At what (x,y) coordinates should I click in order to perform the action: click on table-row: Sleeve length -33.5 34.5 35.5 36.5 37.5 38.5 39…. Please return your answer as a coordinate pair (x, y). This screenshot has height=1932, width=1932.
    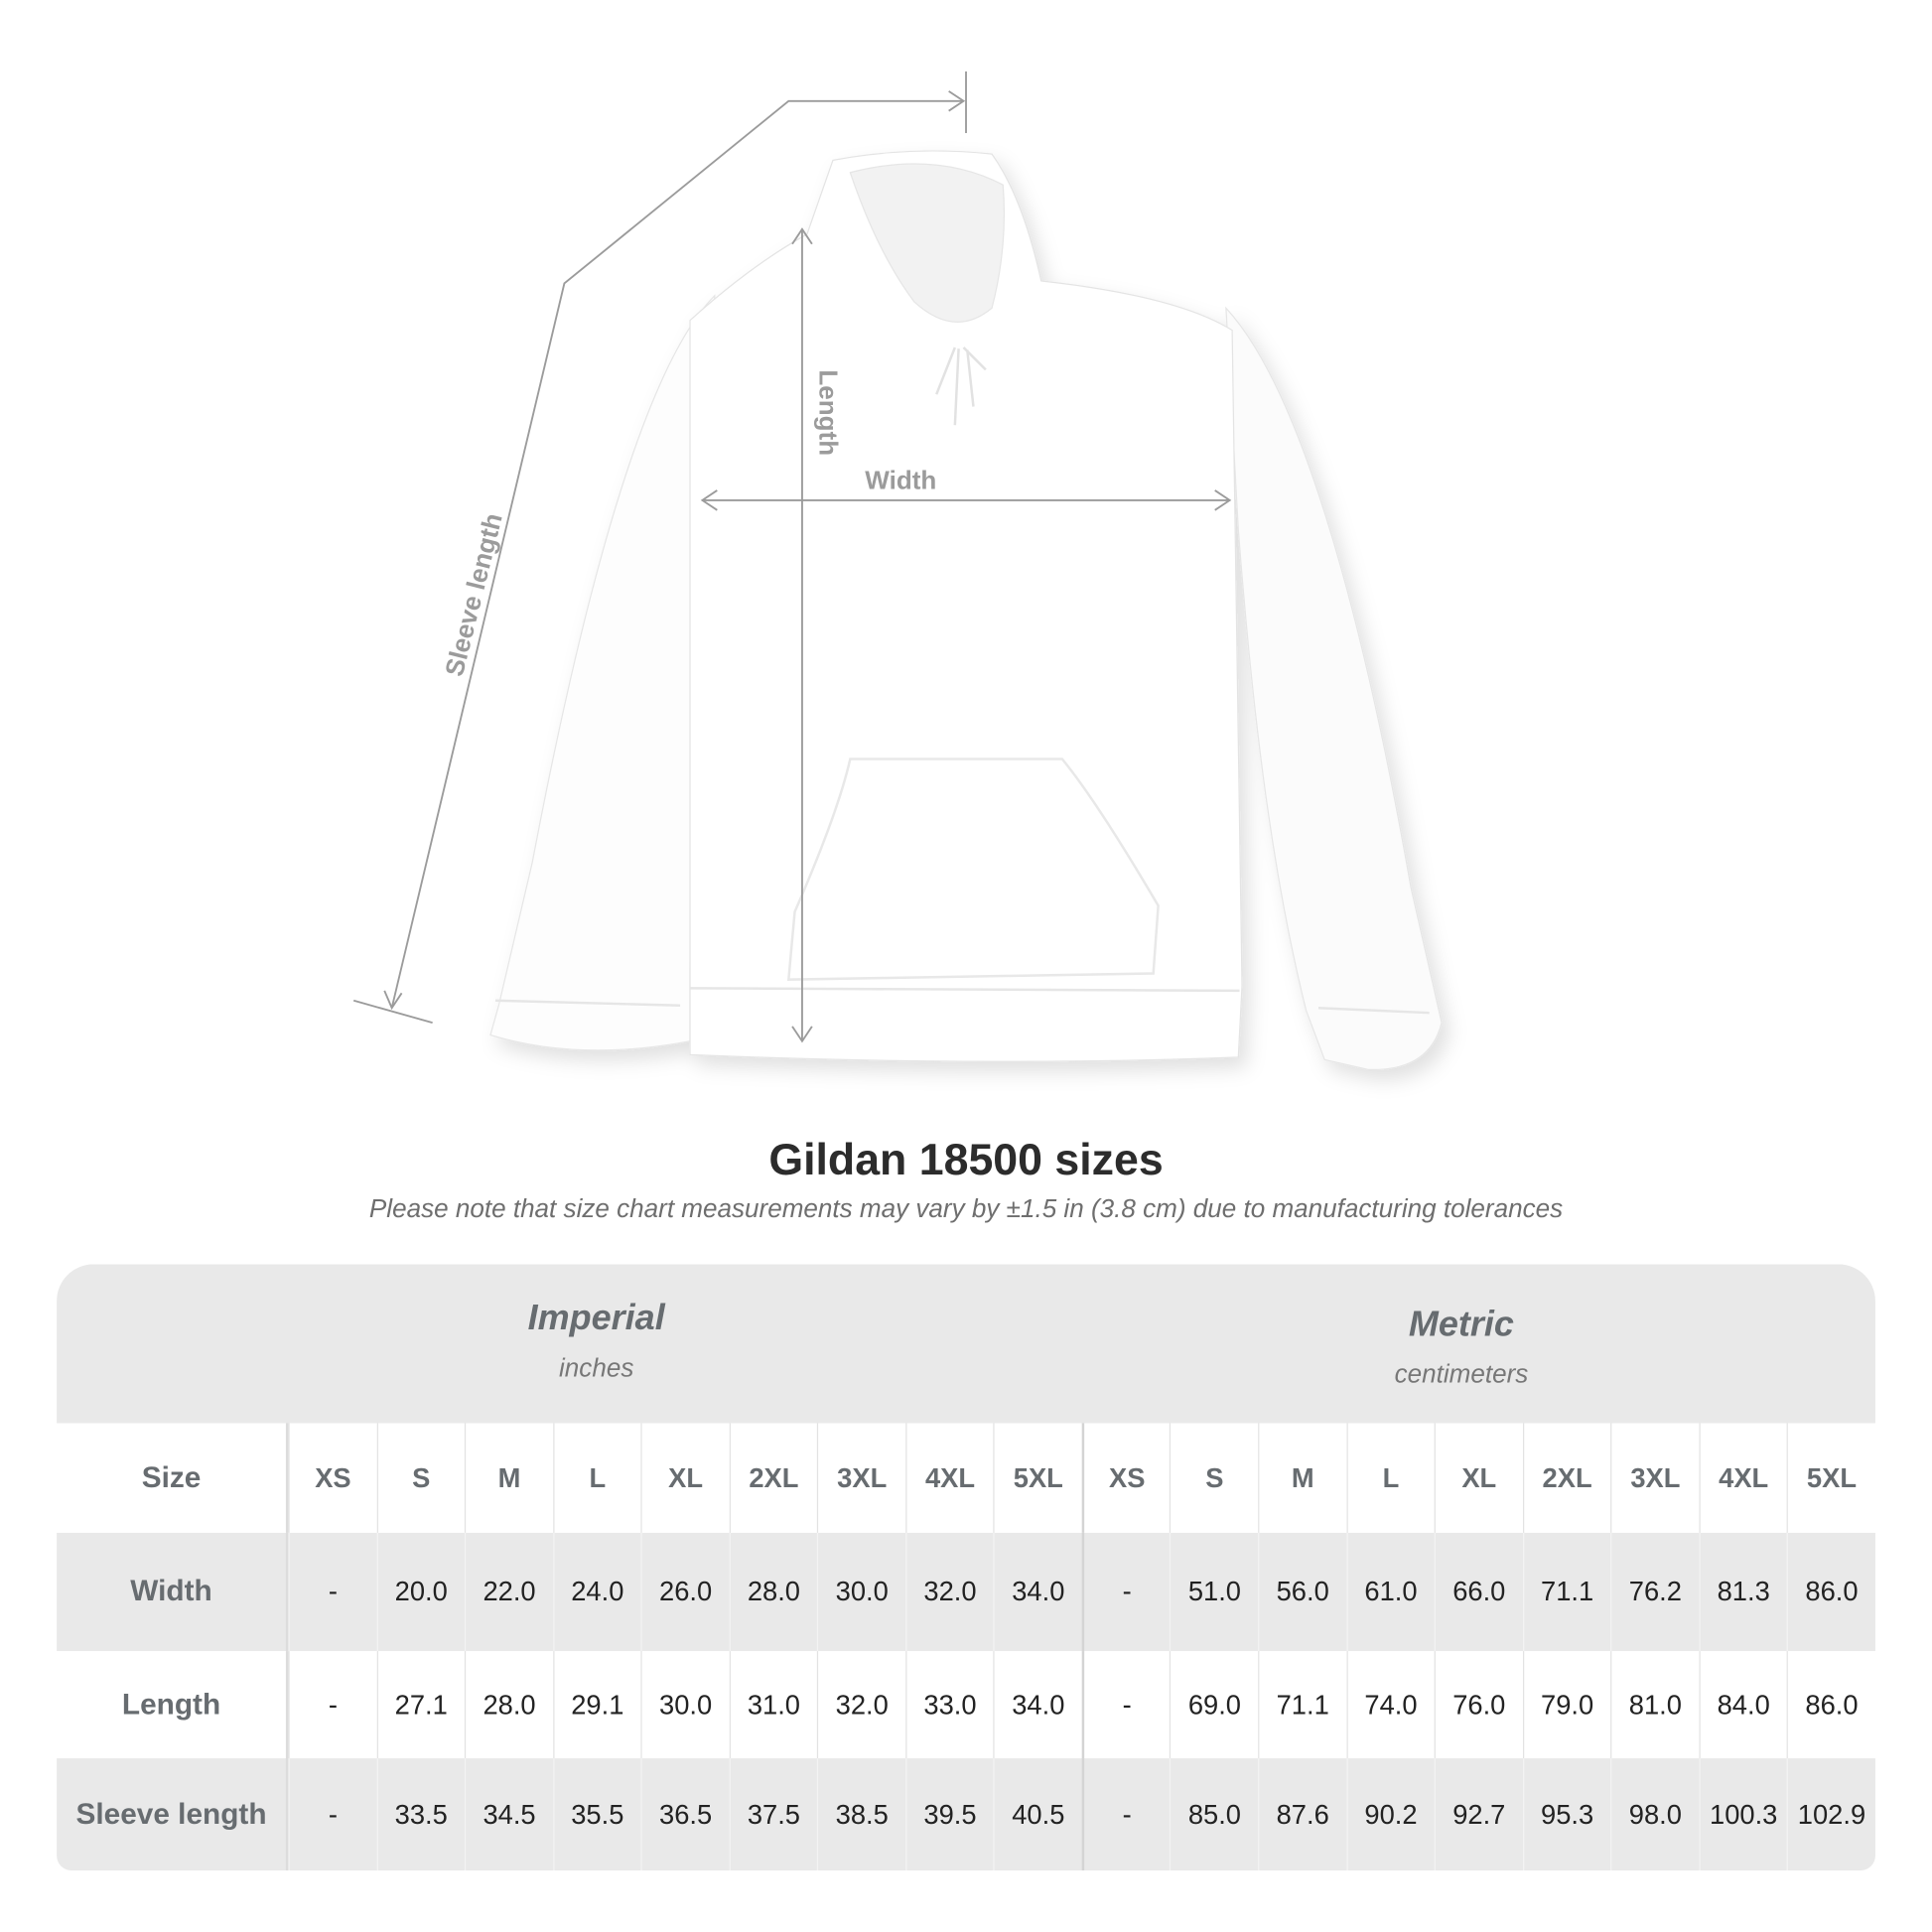
    Looking at the image, I should click on (966, 1814).